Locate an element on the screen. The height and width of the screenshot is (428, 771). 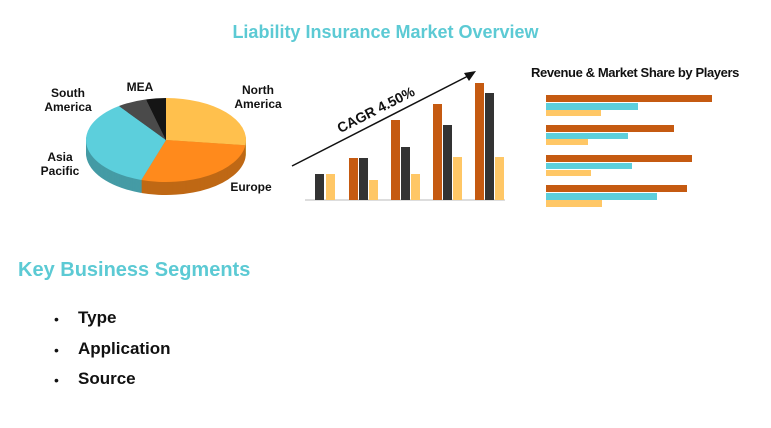
arrow-head is located at coordinates (470, 76).